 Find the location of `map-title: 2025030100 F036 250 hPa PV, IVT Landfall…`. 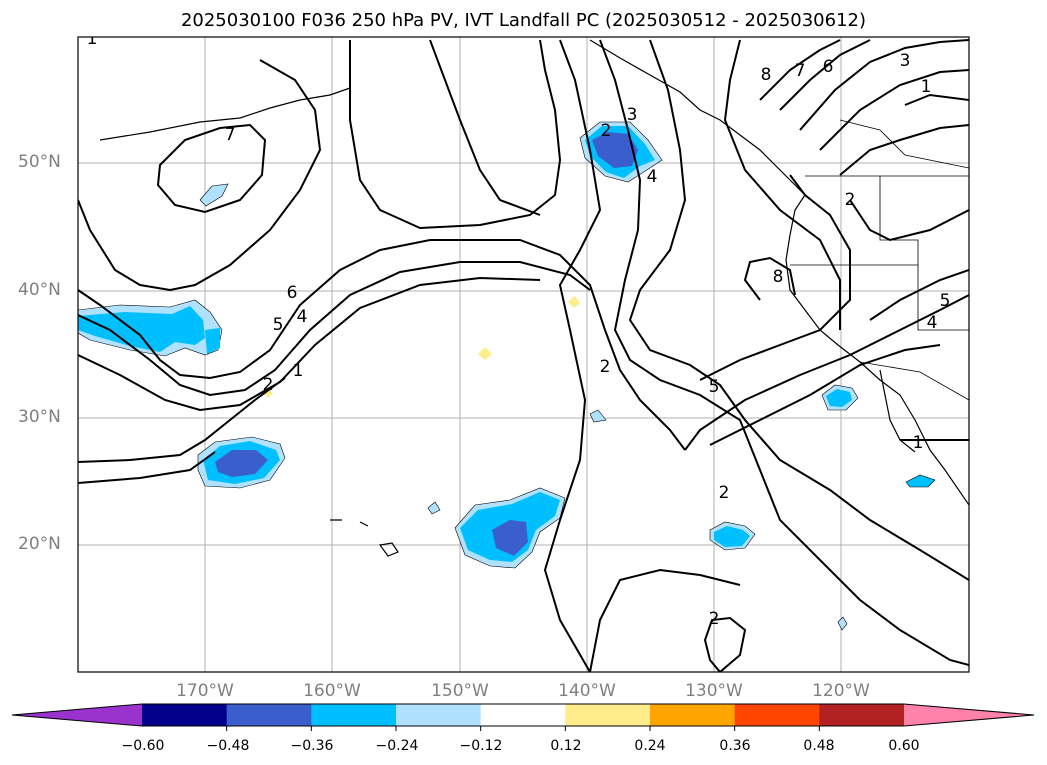

map-title: 2025030100 F036 250 hPa PV, IVT Landfall… is located at coordinates (523, 20).